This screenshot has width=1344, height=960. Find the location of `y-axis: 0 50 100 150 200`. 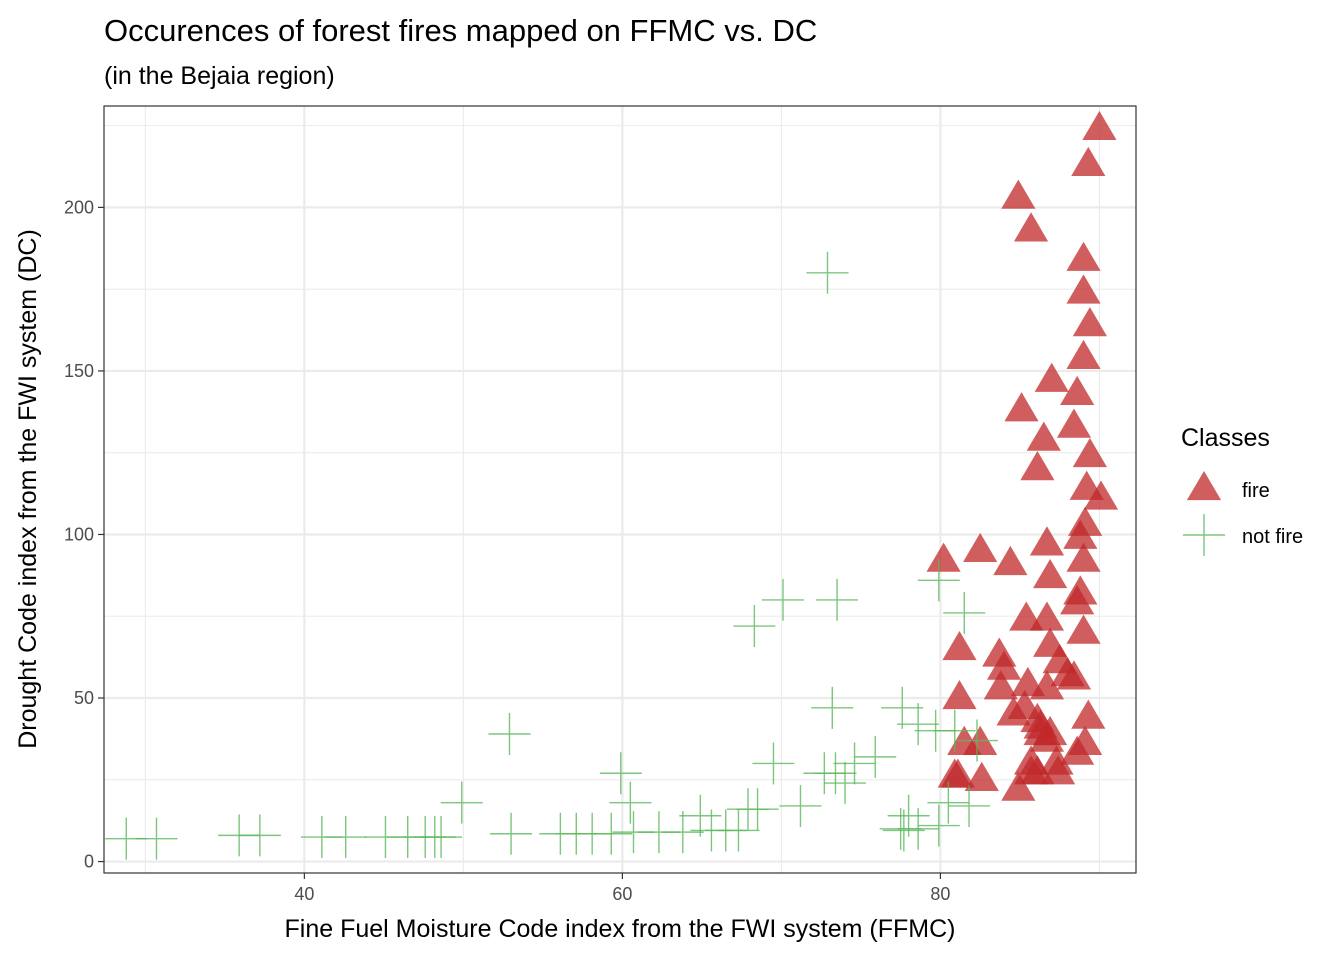

y-axis: 0 50 100 150 200 is located at coordinates (84, 534).